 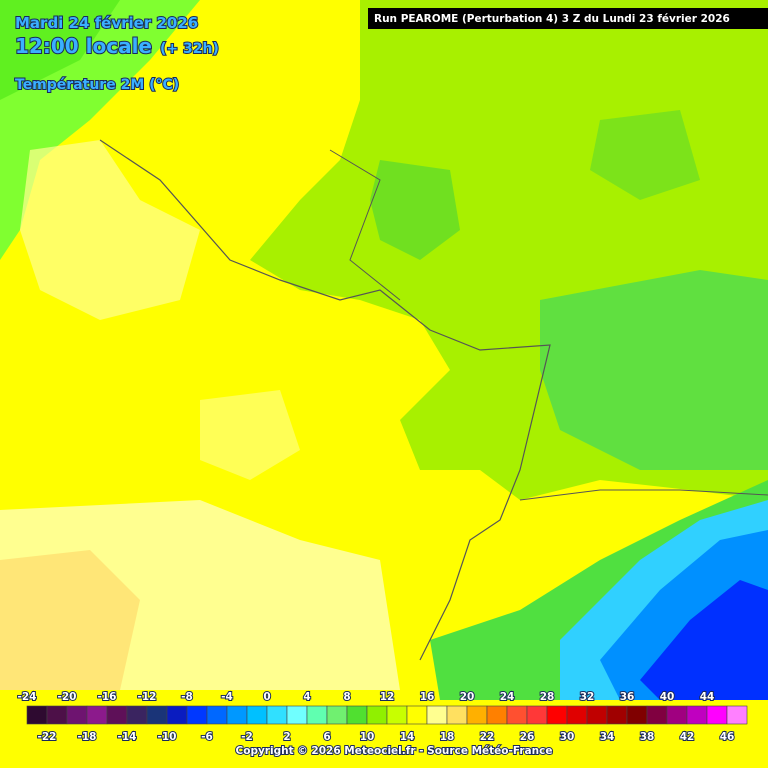 What do you see at coordinates (97, 85) in the screenshot?
I see `parameter: Température 2M (°C)` at bounding box center [97, 85].